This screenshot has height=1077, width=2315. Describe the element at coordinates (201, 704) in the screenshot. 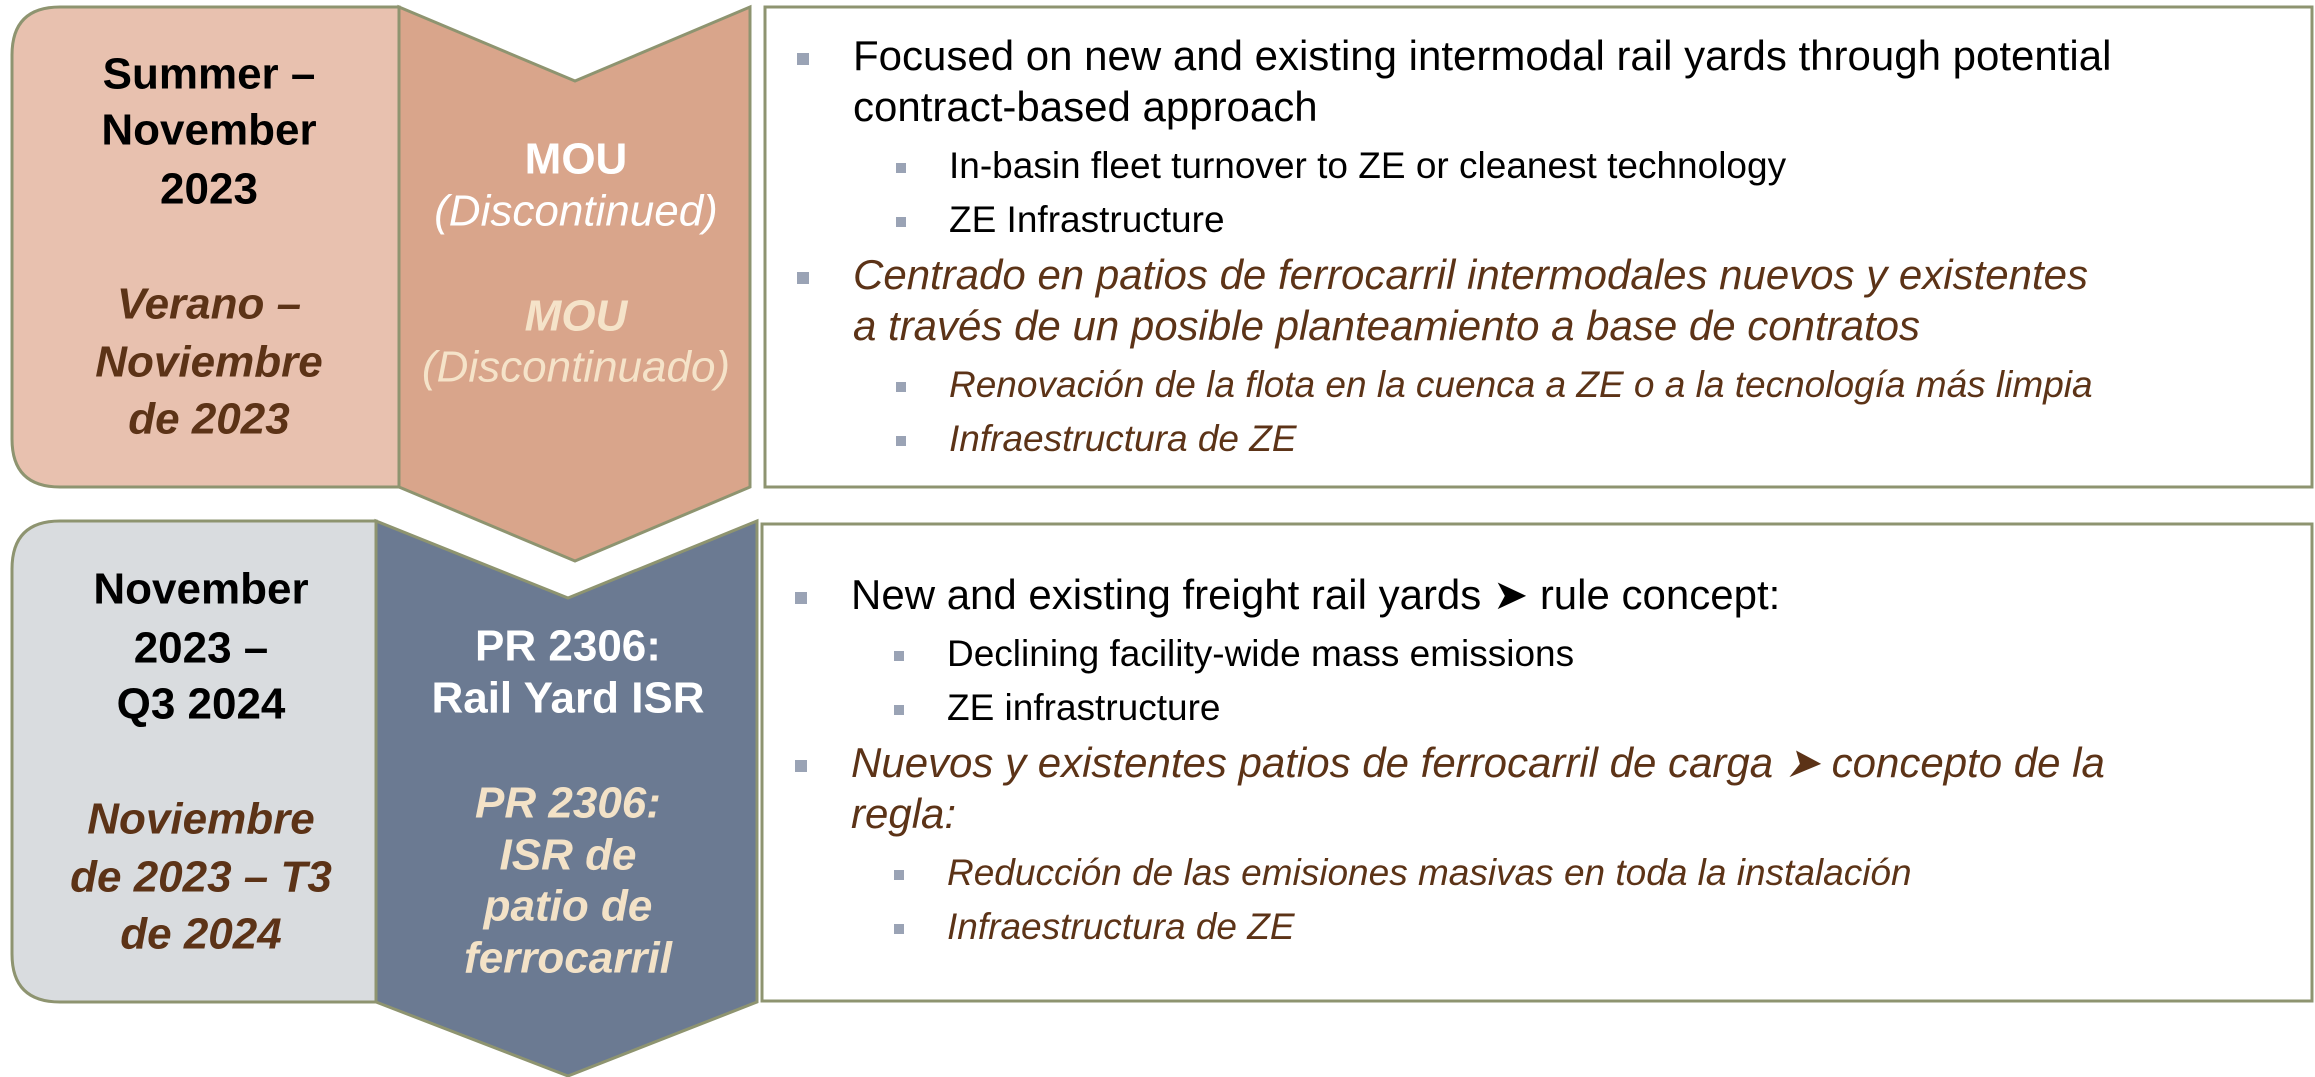

I see `period-label: Q3 2024` at that location.